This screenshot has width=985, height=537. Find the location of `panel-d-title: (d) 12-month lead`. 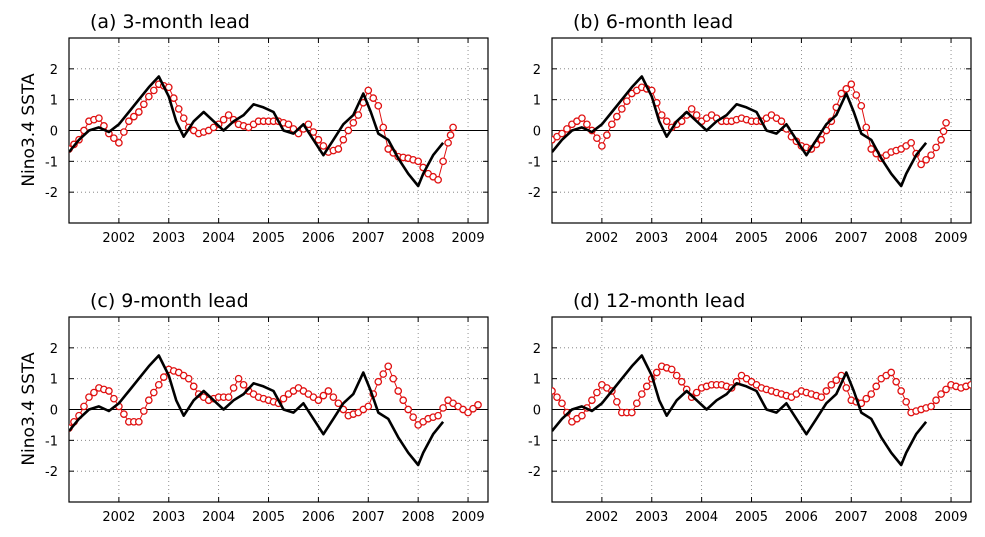

panel-d-title: (d) 12-month lead is located at coordinates (659, 301).